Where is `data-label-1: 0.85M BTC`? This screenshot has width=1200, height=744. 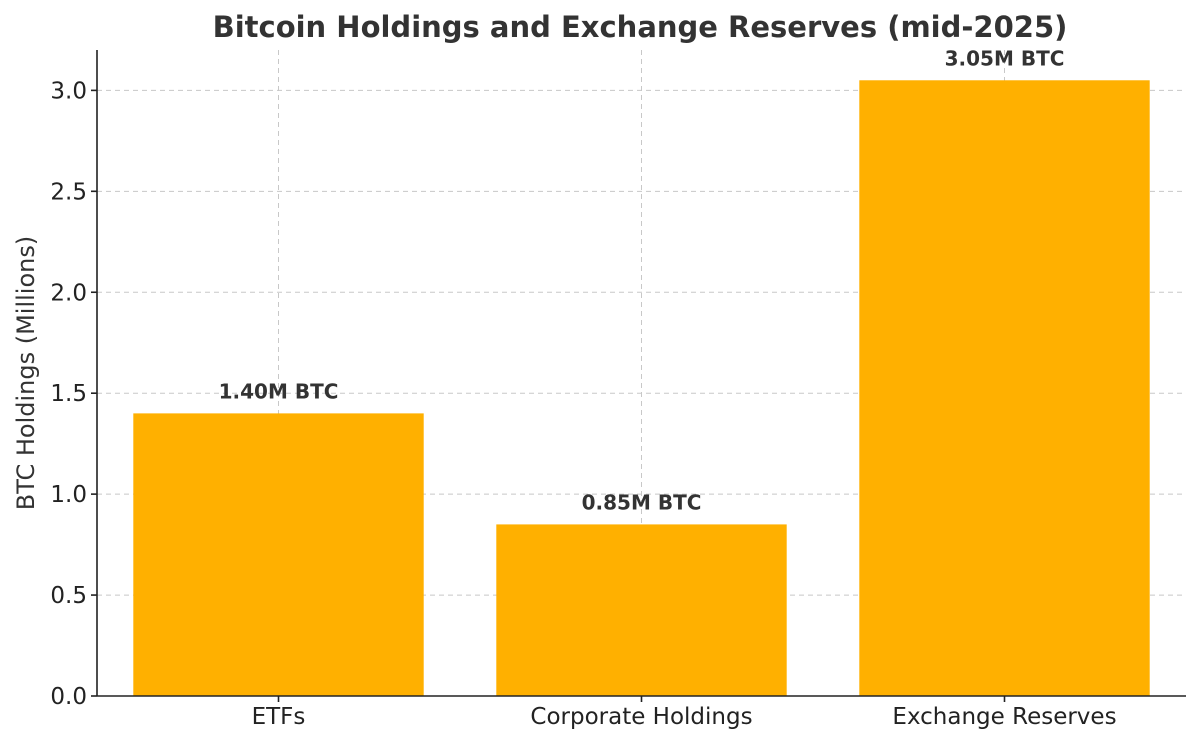 data-label-1: 0.85M BTC is located at coordinates (642, 502).